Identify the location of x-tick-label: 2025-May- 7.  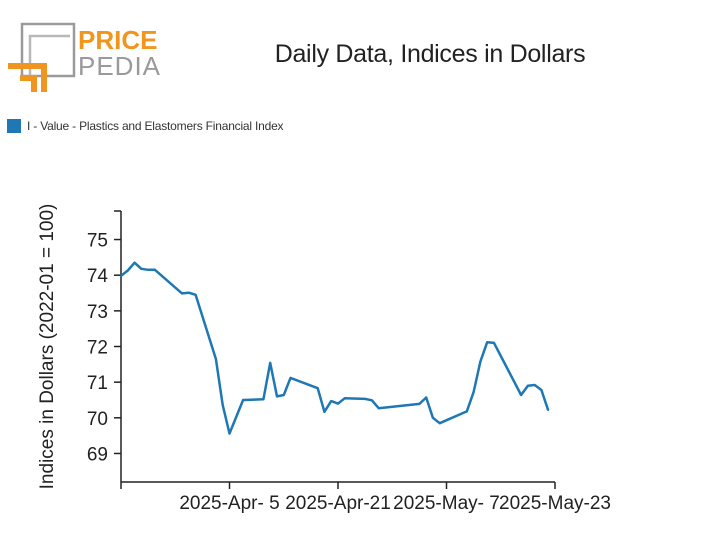
(446, 503).